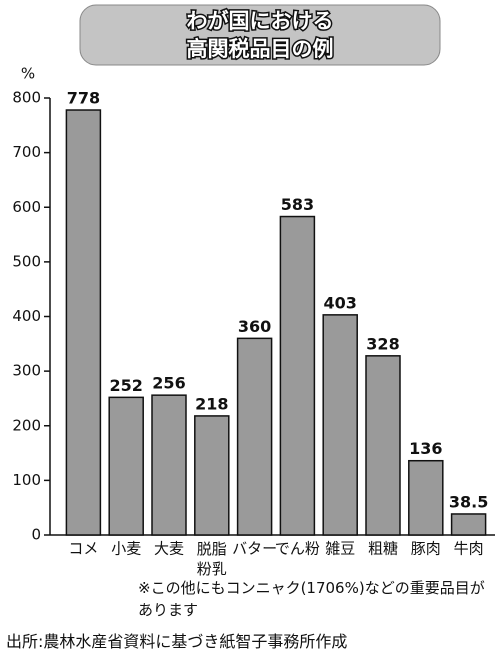 The image size is (500, 658). What do you see at coordinates (426, 549) in the screenshot?
I see `x-tick-label: 豚肉` at bounding box center [426, 549].